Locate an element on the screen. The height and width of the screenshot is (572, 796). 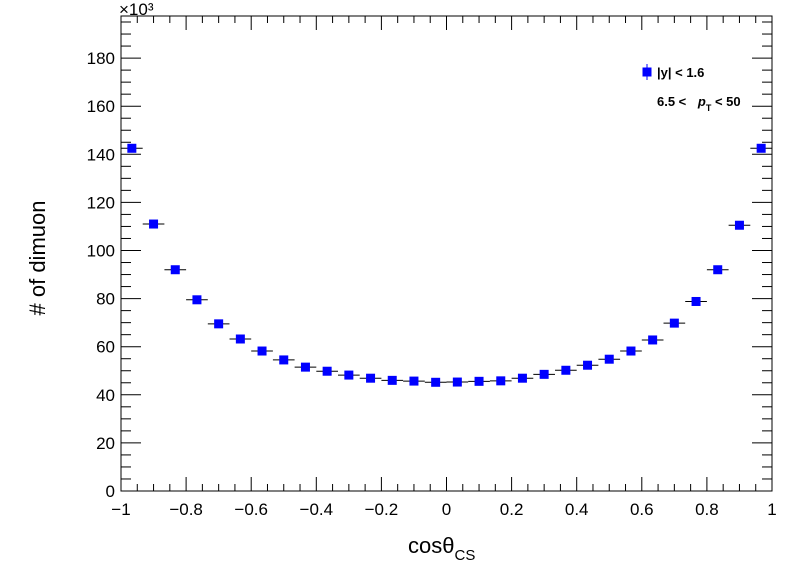
y-tick-label: 60 is located at coordinates (105, 347).